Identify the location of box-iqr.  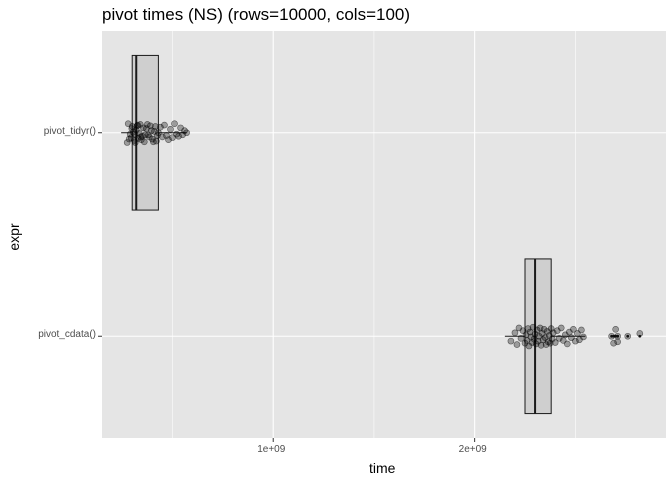
(538, 336).